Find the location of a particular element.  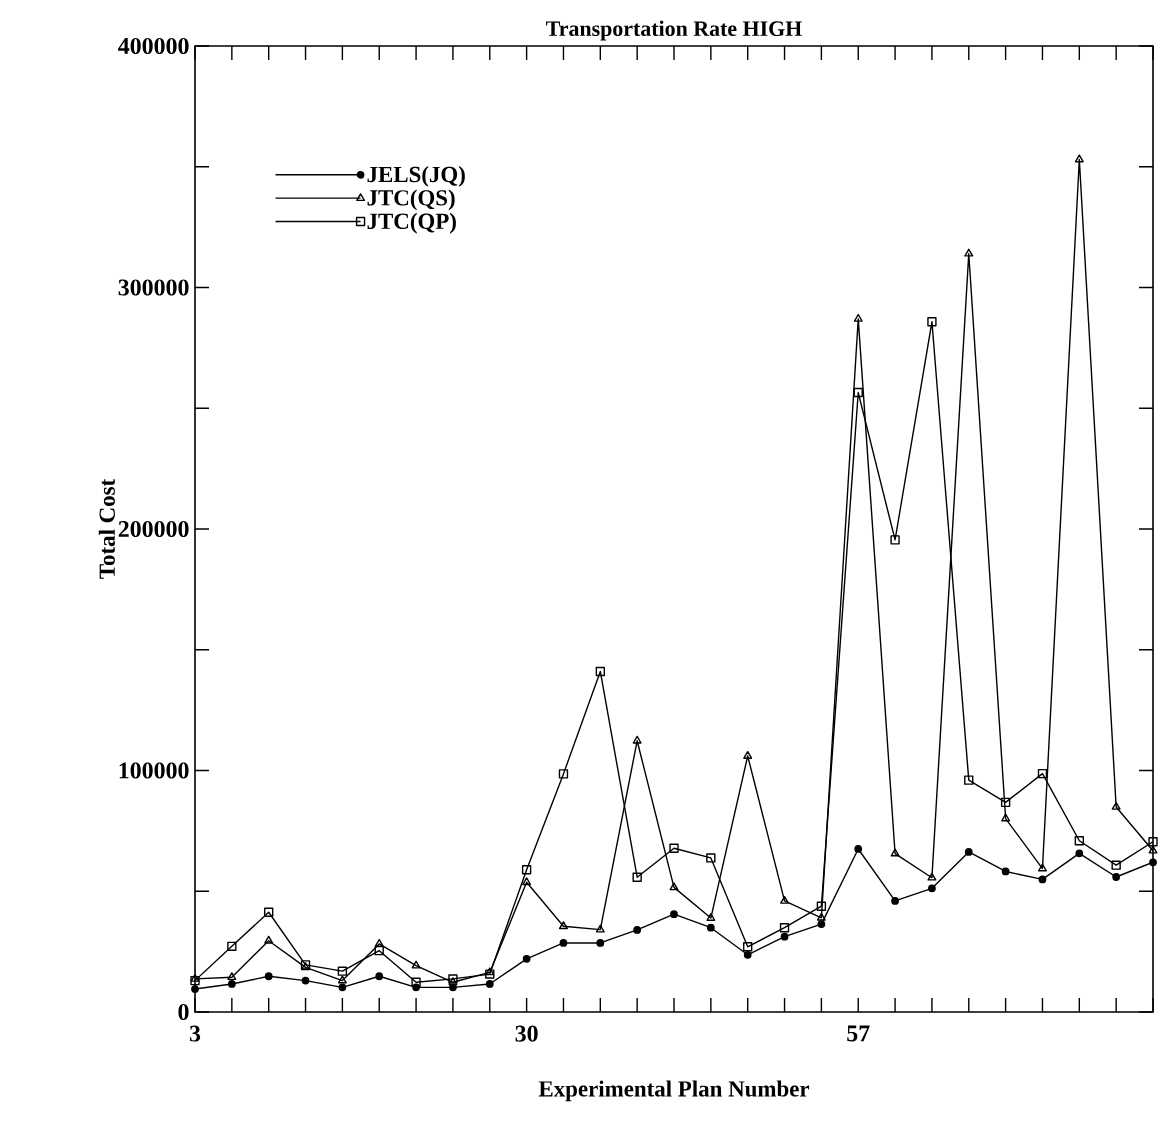

y-tick-label: 100000 is located at coordinates (154, 770).